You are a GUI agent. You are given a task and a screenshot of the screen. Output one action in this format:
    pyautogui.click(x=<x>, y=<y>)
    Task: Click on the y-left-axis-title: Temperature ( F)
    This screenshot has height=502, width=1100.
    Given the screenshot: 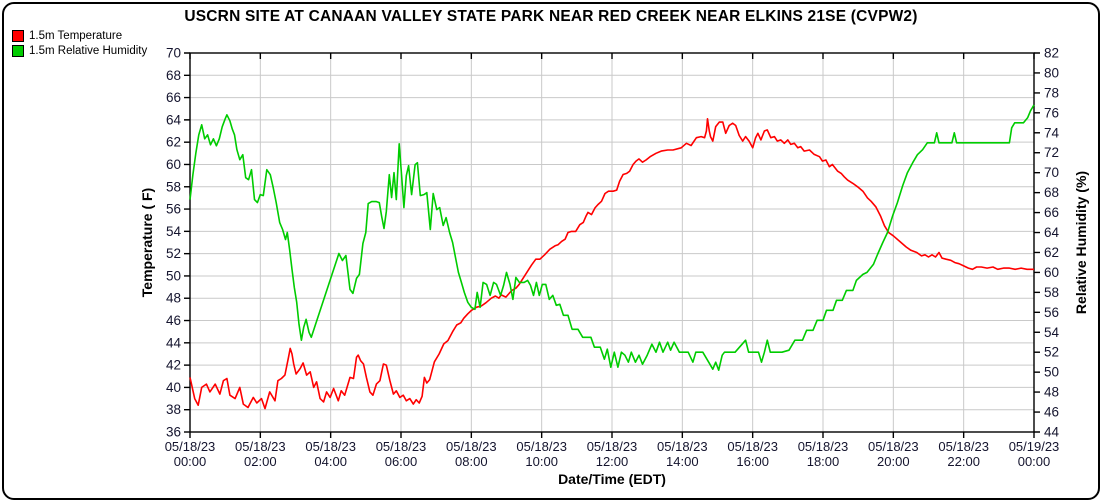 What is the action you would take?
    pyautogui.click(x=147, y=242)
    